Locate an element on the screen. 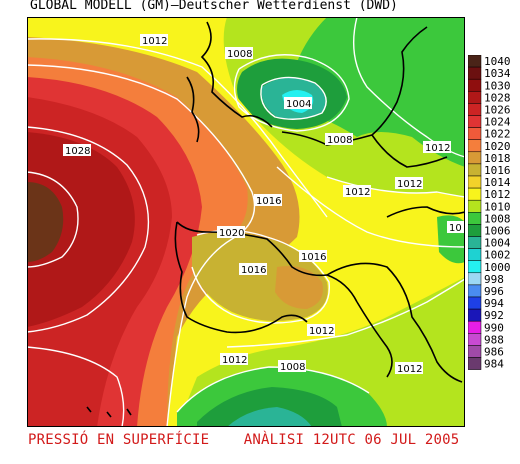 This screenshot has height=464, width=520. legend-label: 1030 is located at coordinates (497, 85).